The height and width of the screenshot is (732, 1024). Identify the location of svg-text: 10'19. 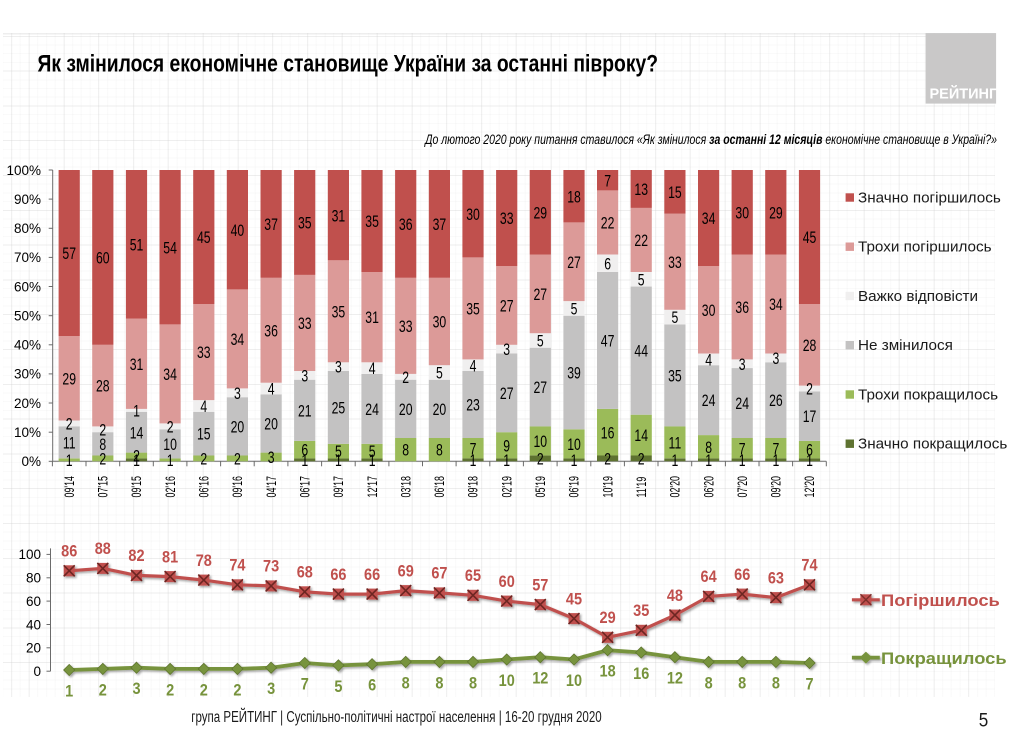
(609, 486).